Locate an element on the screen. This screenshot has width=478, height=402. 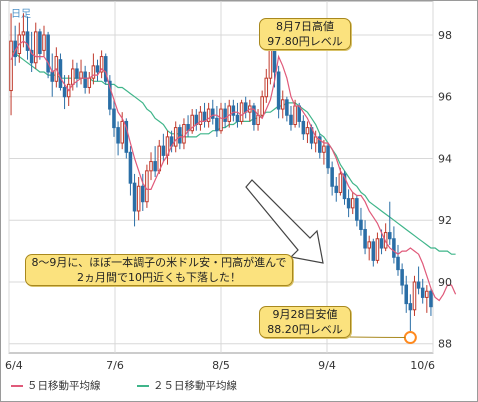
low-pointer is located at coordinates (377, 337).